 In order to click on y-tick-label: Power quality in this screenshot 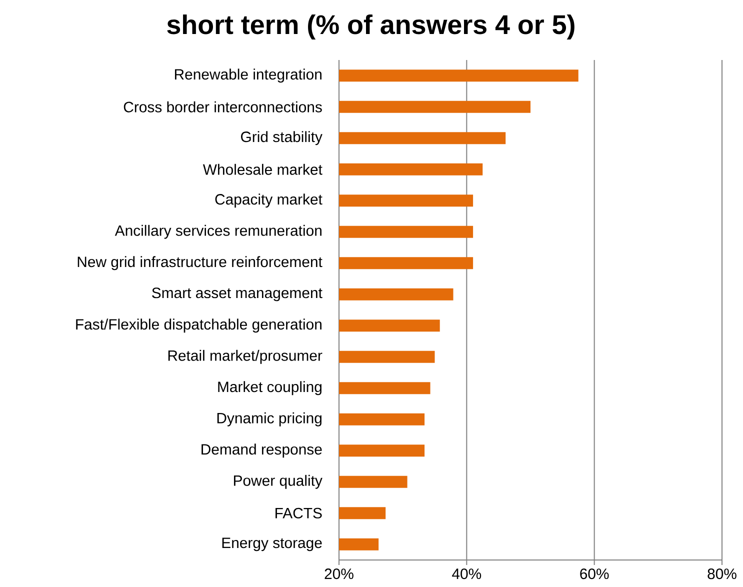, I will do `click(278, 481)`.